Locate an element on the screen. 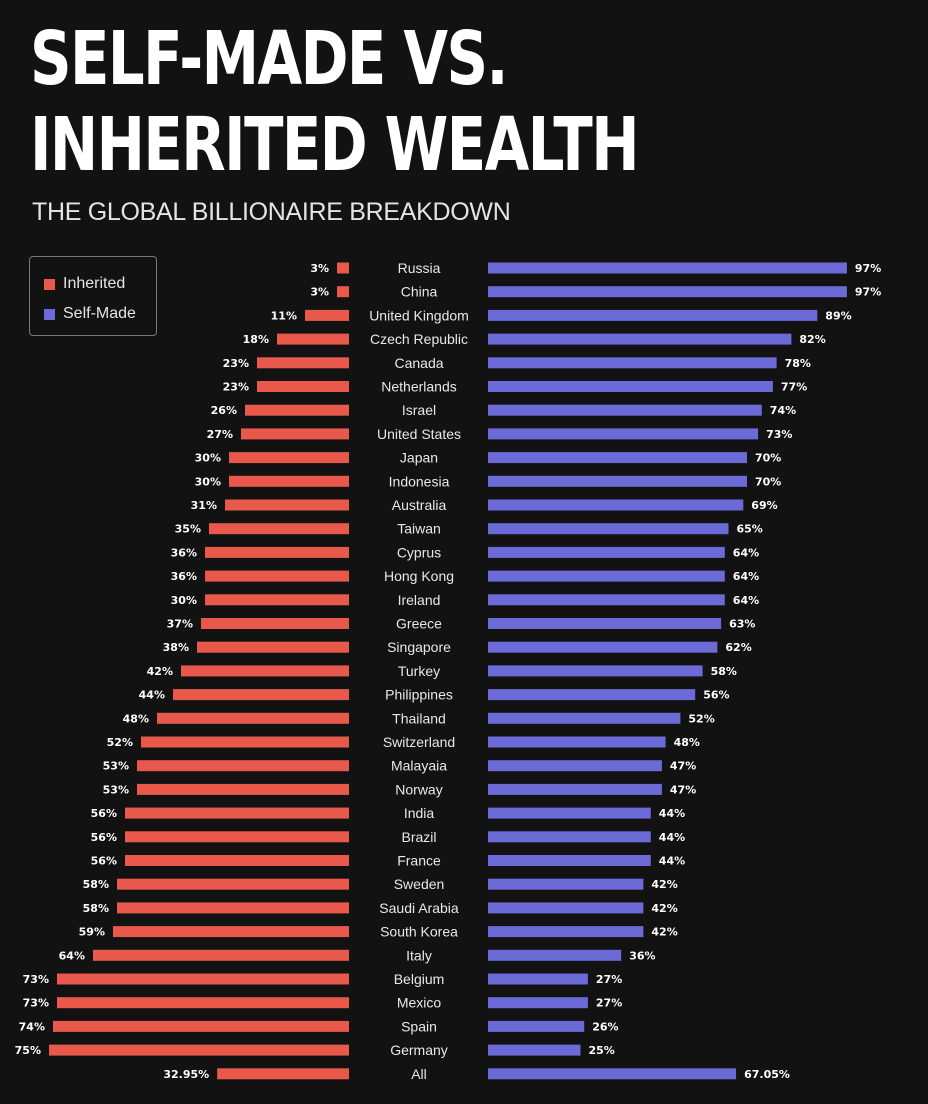 This screenshot has height=1104, width=928. bar-self-made-united-states is located at coordinates (623, 434).